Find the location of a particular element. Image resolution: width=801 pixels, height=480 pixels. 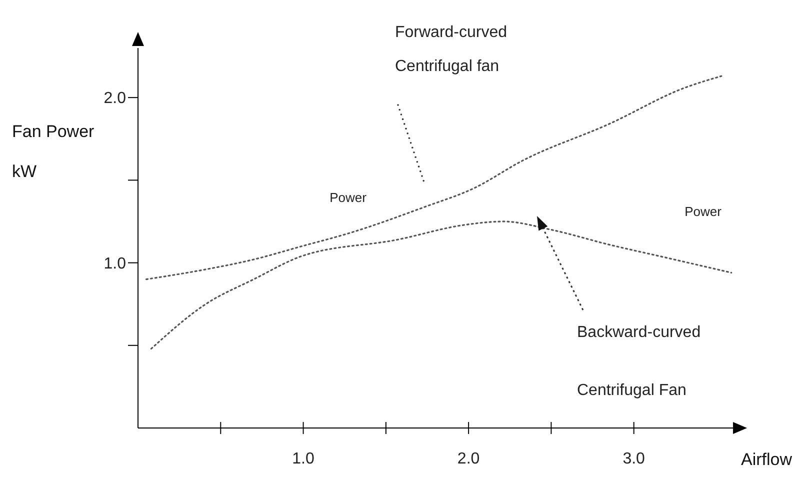

text: Fan Power kW is located at coordinates (53, 151).